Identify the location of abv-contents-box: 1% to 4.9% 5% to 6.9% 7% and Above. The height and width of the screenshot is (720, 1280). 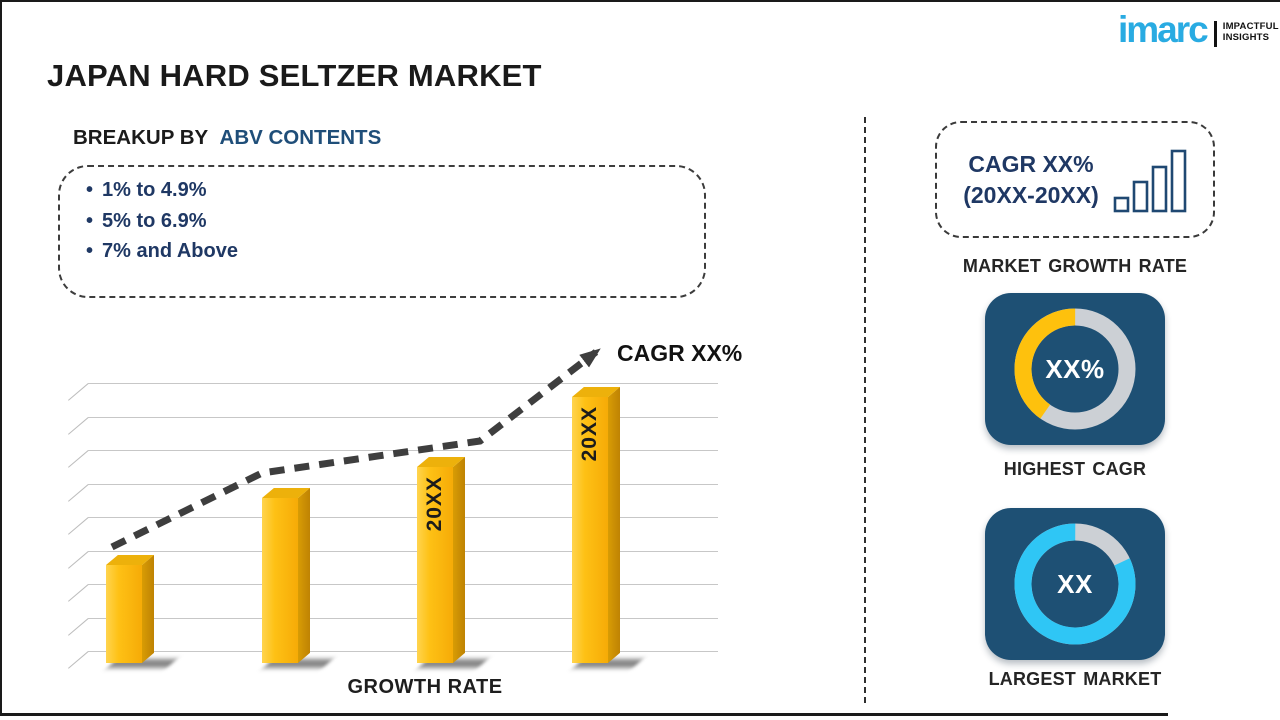
(382, 231).